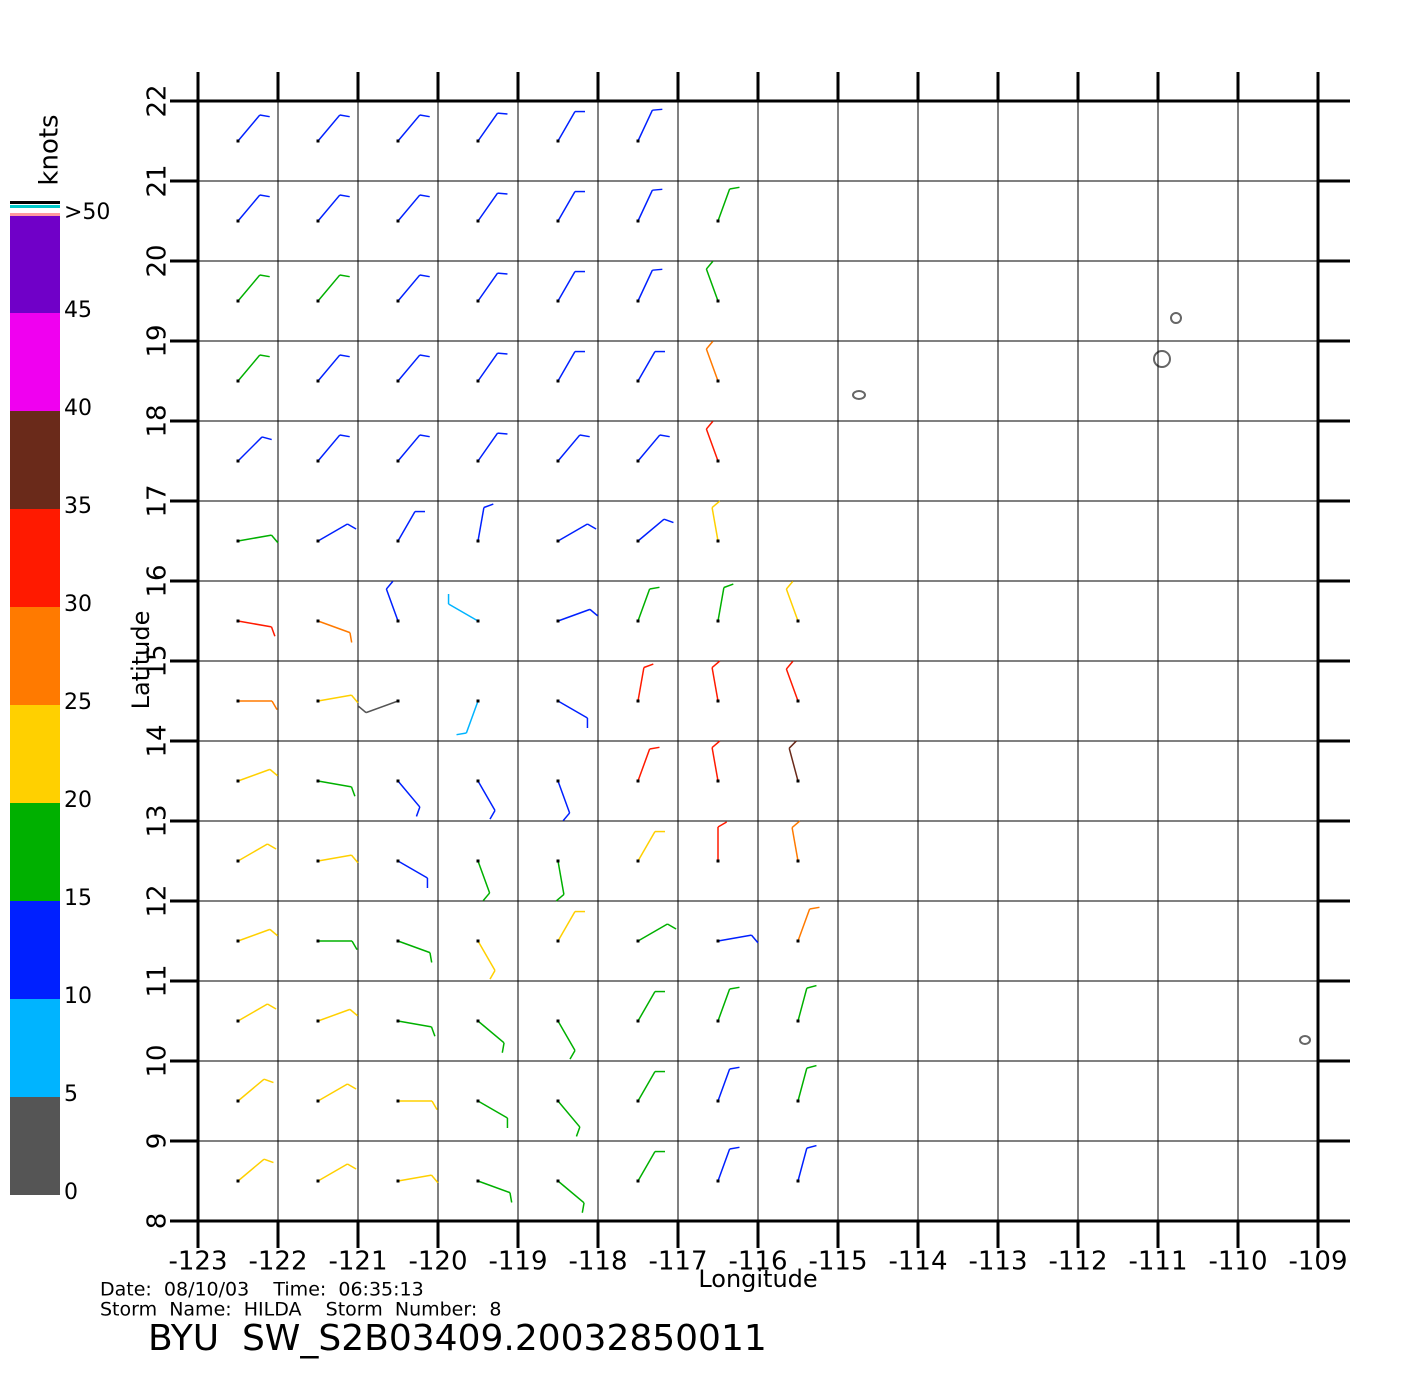  What do you see at coordinates (757, 1279) in the screenshot?
I see `x-axis-label: Longitude` at bounding box center [757, 1279].